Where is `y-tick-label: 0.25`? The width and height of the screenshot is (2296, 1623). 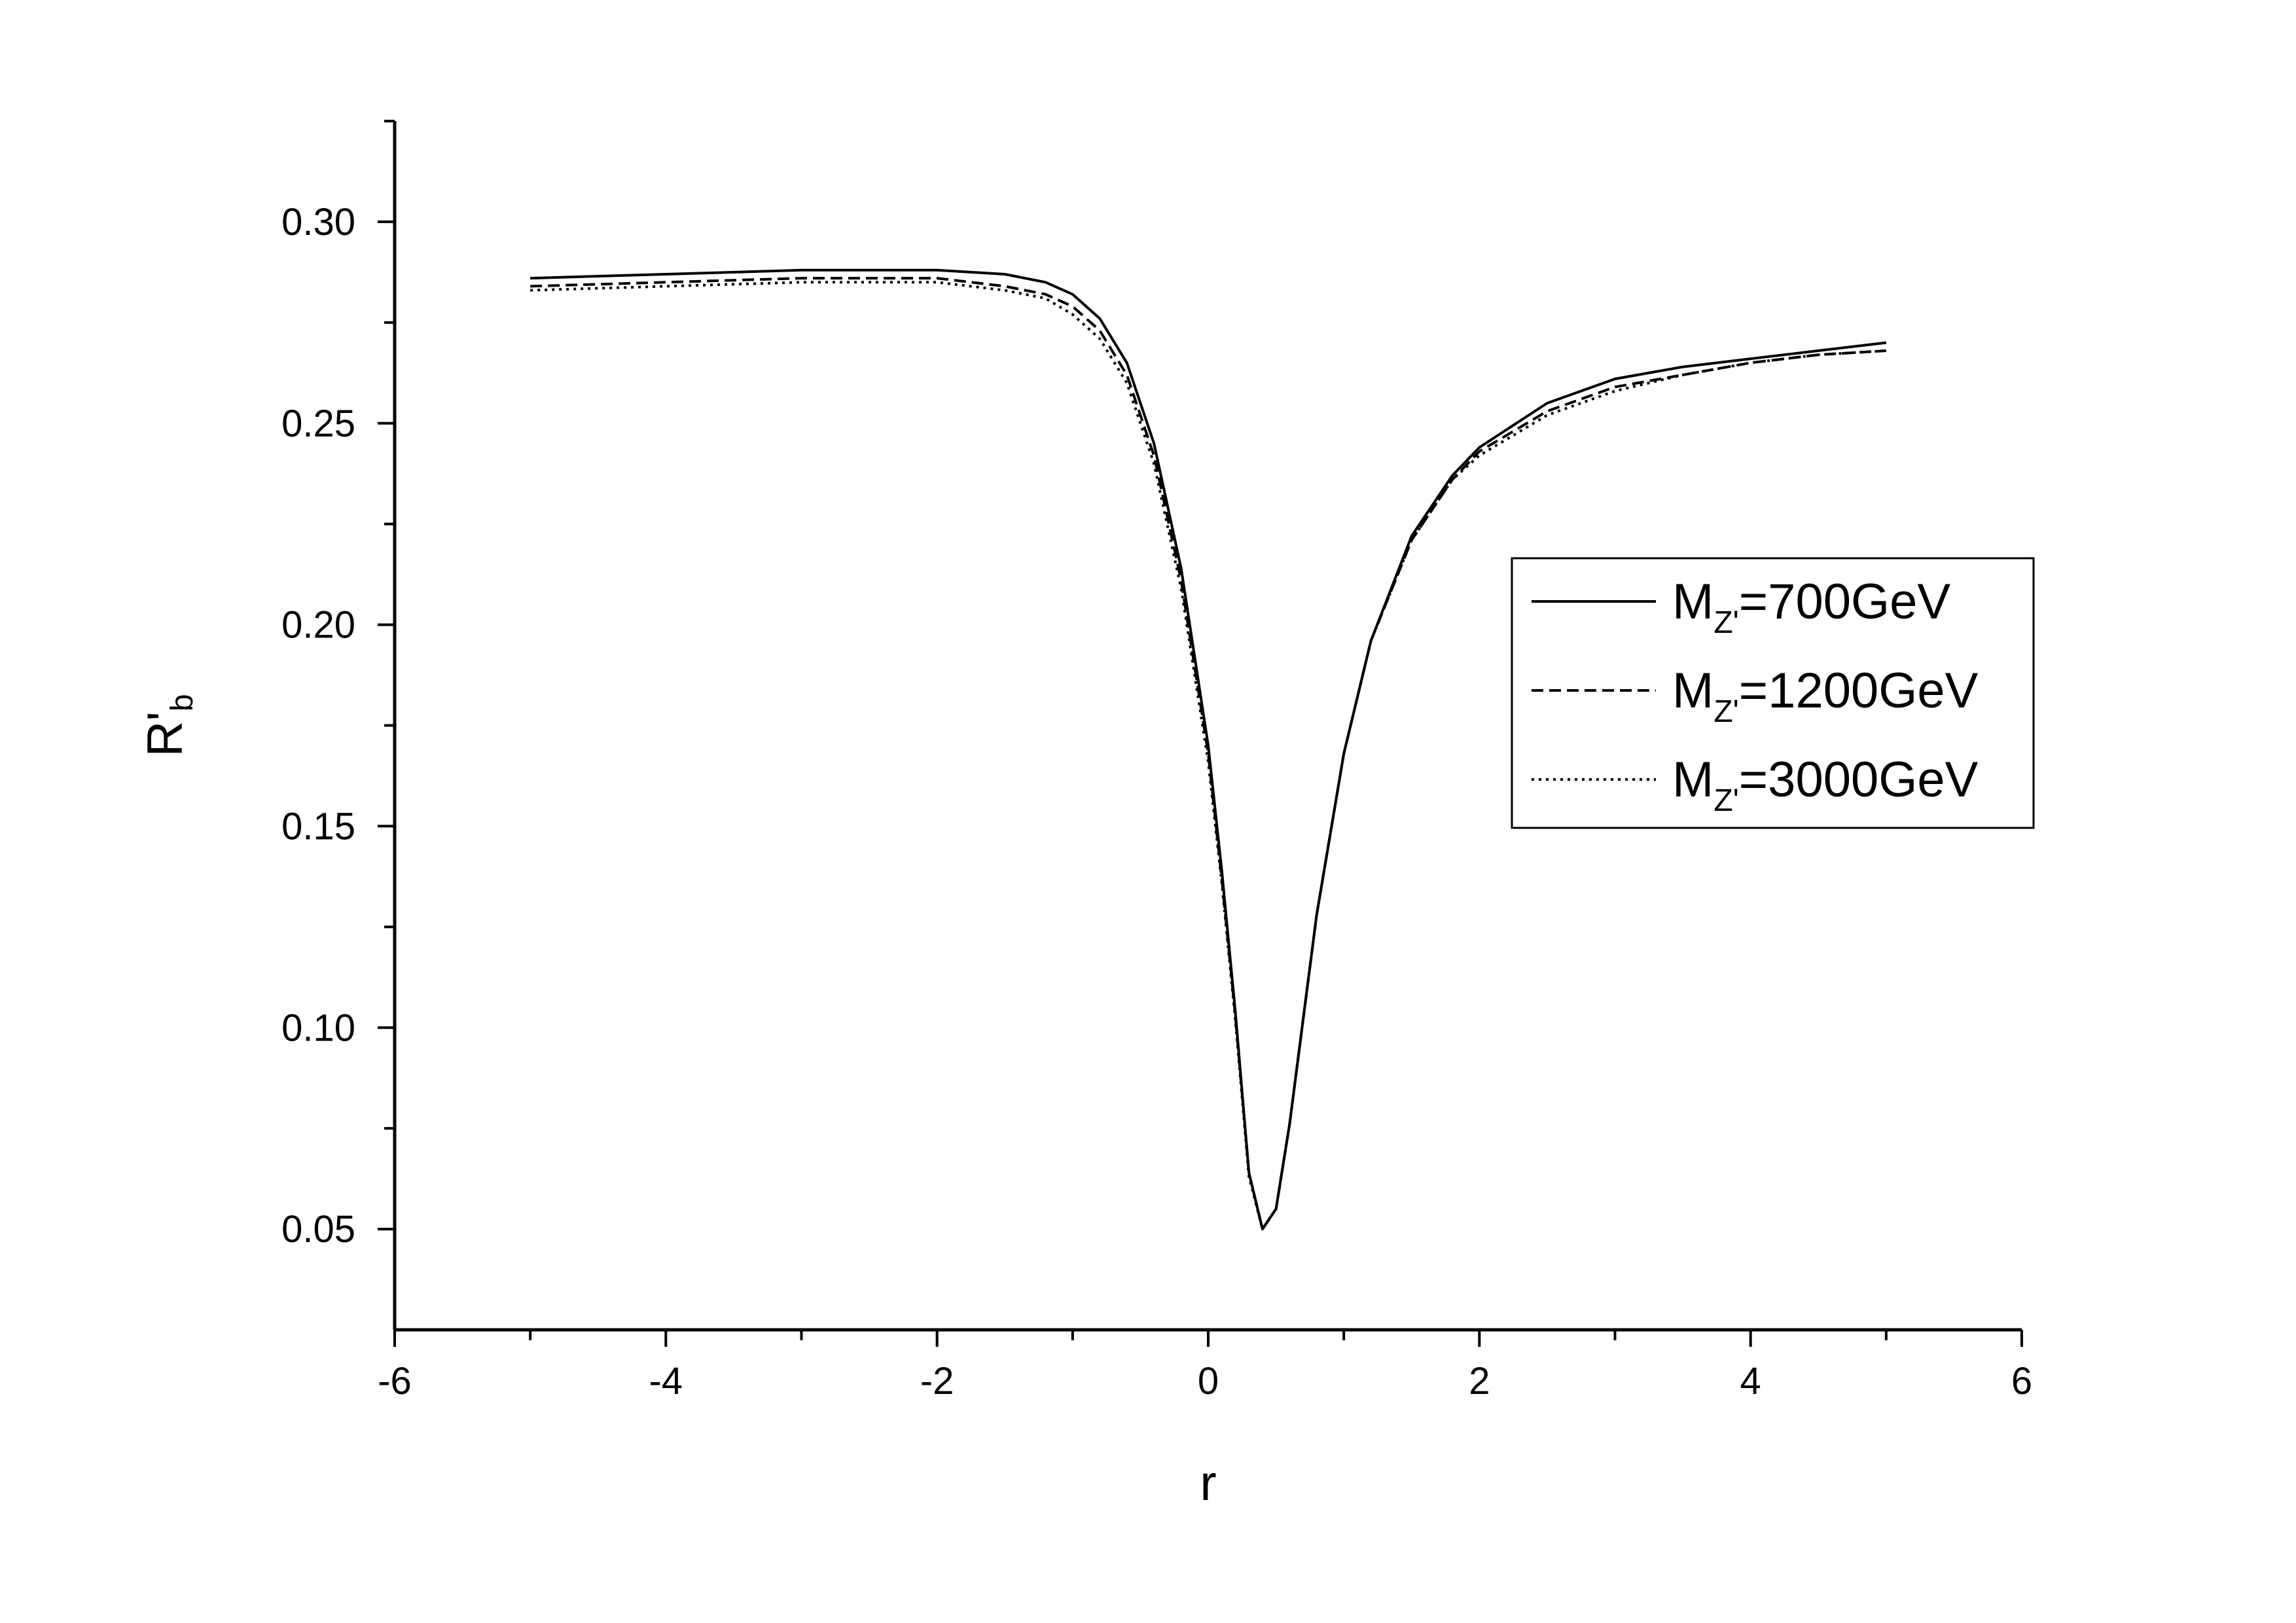
y-tick-label: 0.25 is located at coordinates (318, 423).